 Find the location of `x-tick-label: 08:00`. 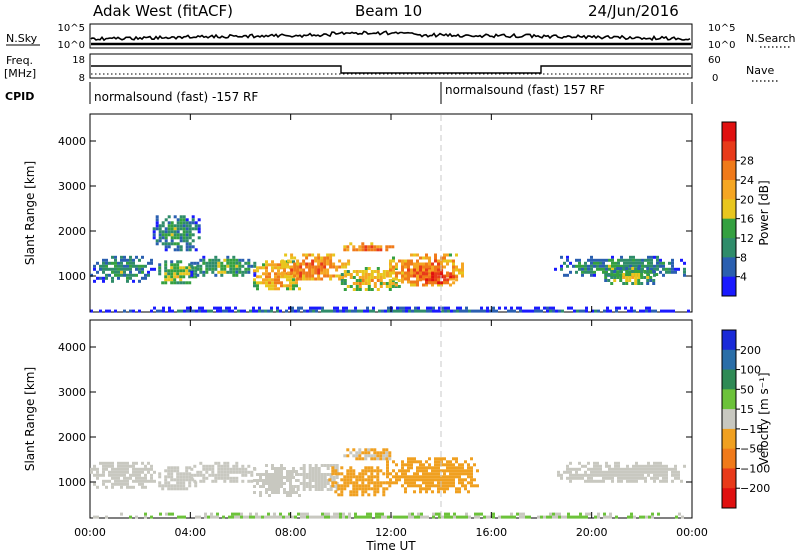

x-tick-label: 08:00 is located at coordinates (291, 532).